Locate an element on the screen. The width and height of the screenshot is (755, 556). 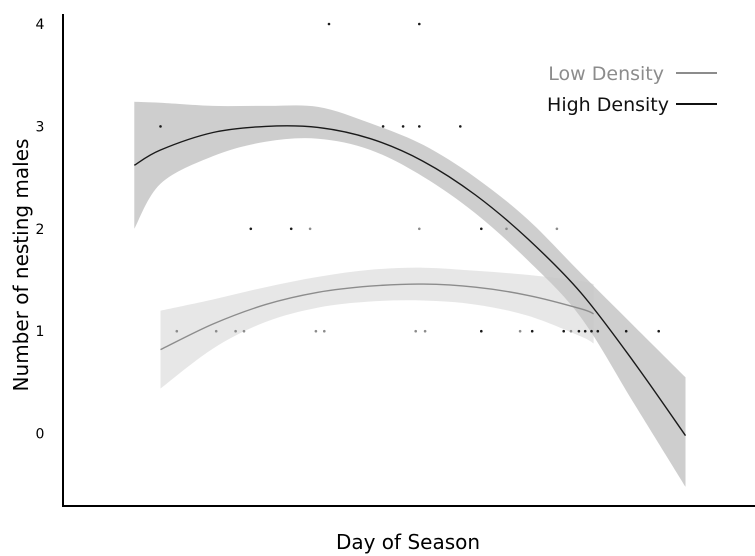
x-axis-title: Day of Season is located at coordinates (408, 542).